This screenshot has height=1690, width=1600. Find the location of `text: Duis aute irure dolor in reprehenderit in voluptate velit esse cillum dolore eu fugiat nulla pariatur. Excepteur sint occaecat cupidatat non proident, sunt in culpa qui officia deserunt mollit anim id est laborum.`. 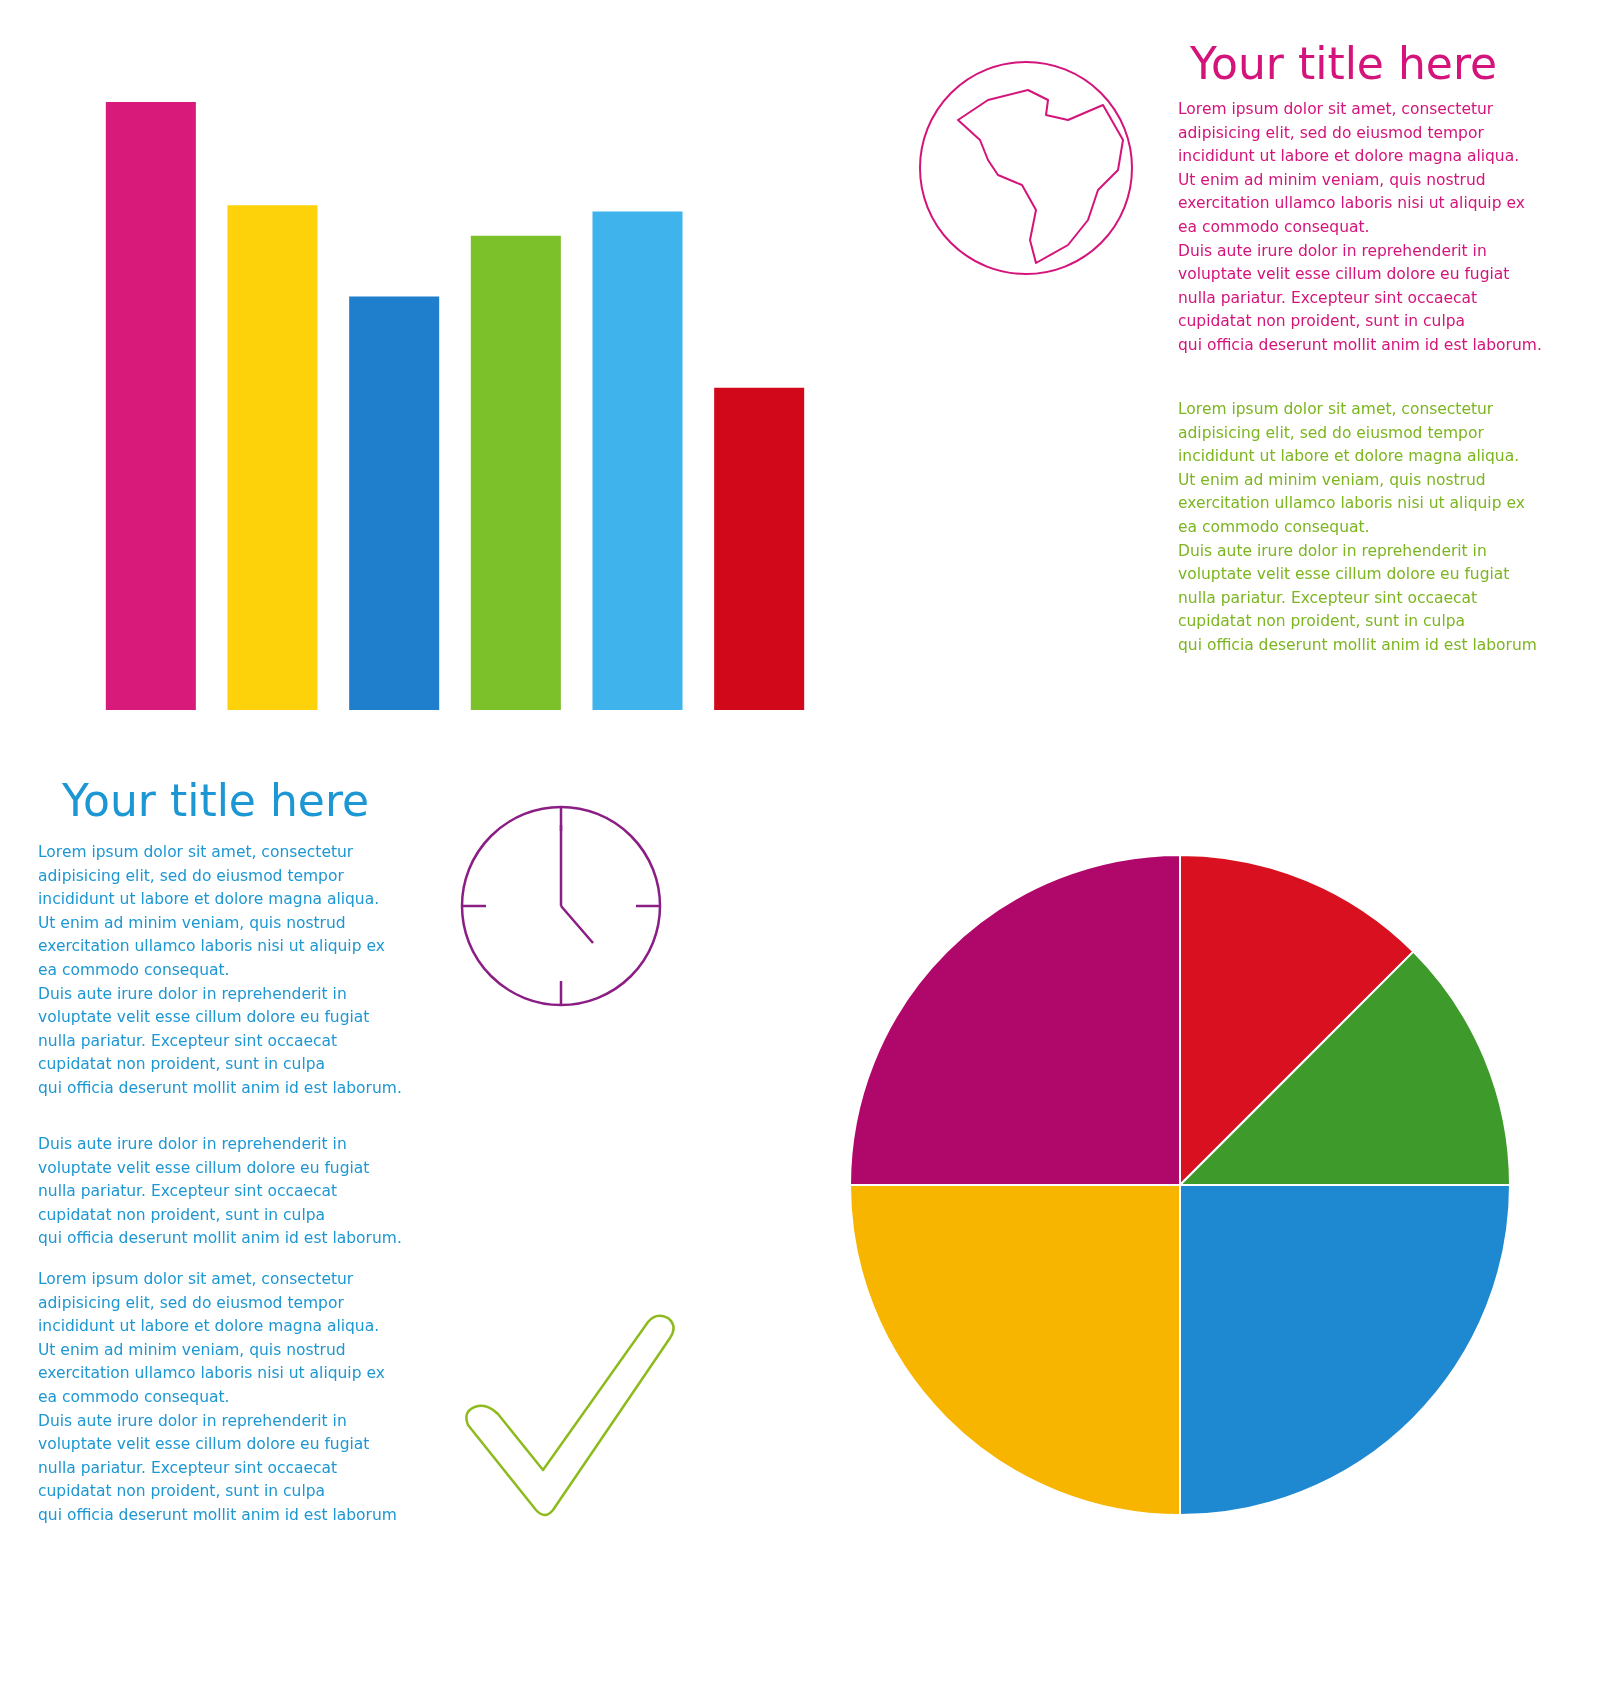

text: Duis aute irure dolor in reprehenderit in voluptate velit esse cillum dolore eu fugiat nulla pariatur. Excepteur sint occaecat cupidatat non proident, sunt in culpa qui officia deserunt mollit anim id est laborum. is located at coordinates (220, 1192).